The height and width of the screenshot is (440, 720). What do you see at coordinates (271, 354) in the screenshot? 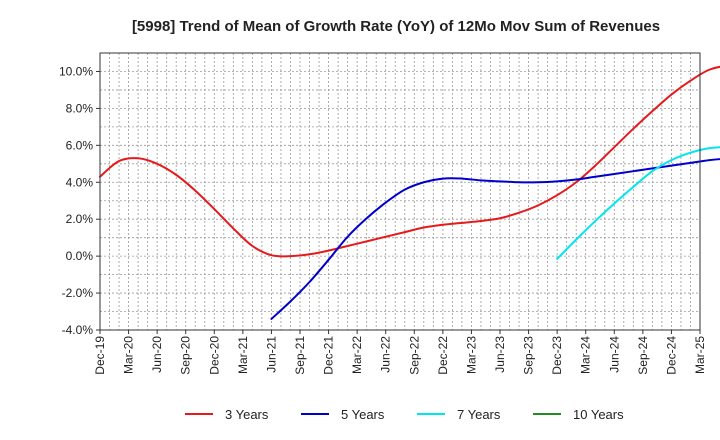
I see `x-tick-label: Jun-21` at bounding box center [271, 354].